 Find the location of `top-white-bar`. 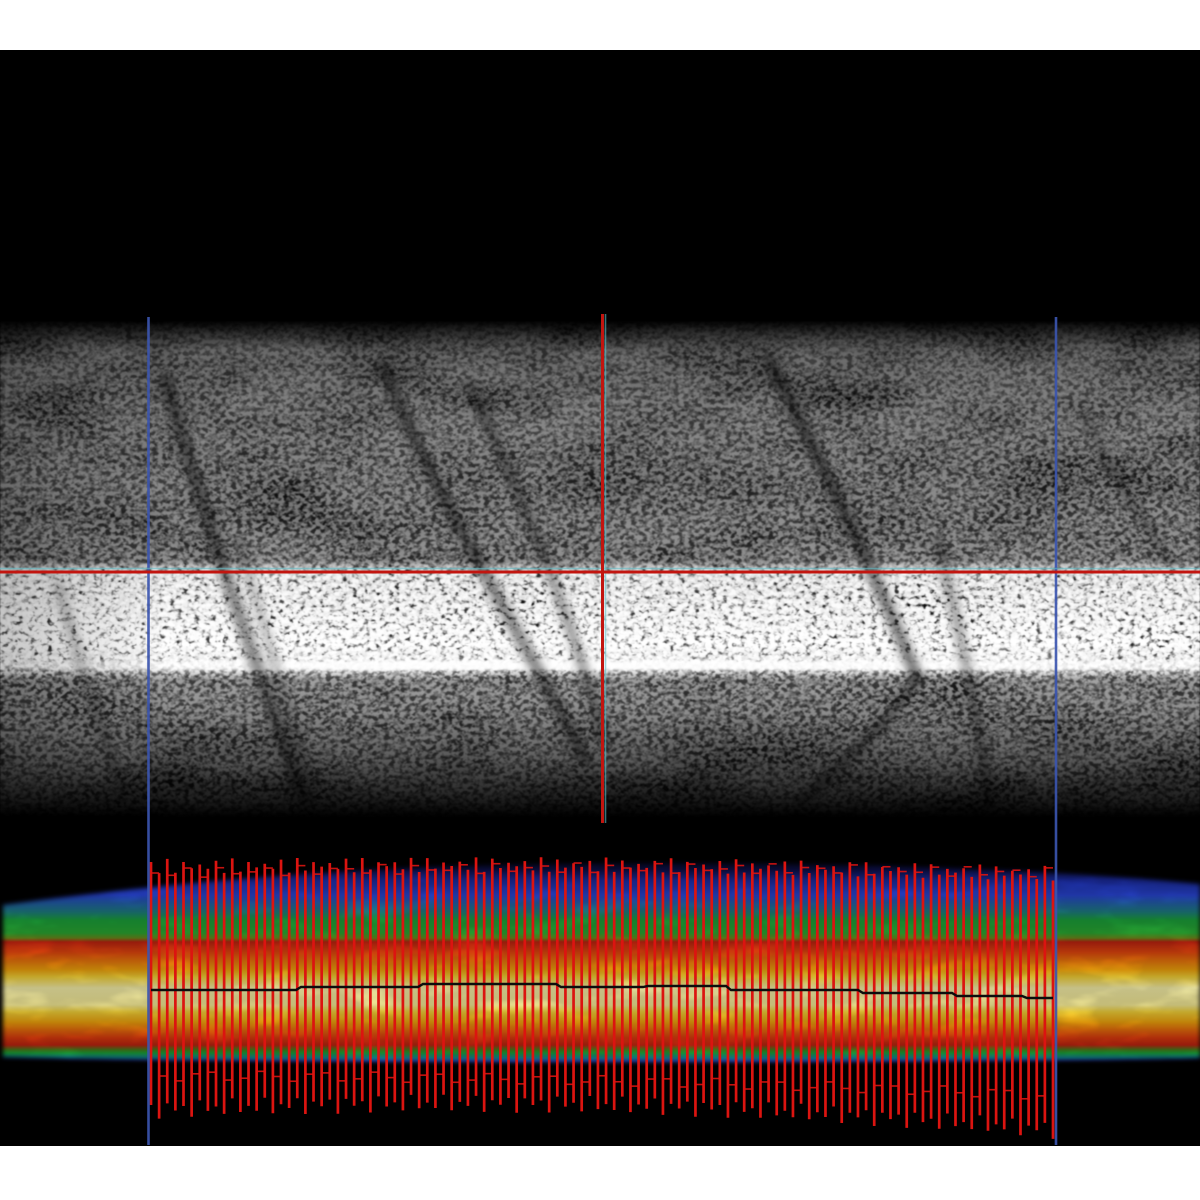

top-white-bar is located at coordinates (600, 25).